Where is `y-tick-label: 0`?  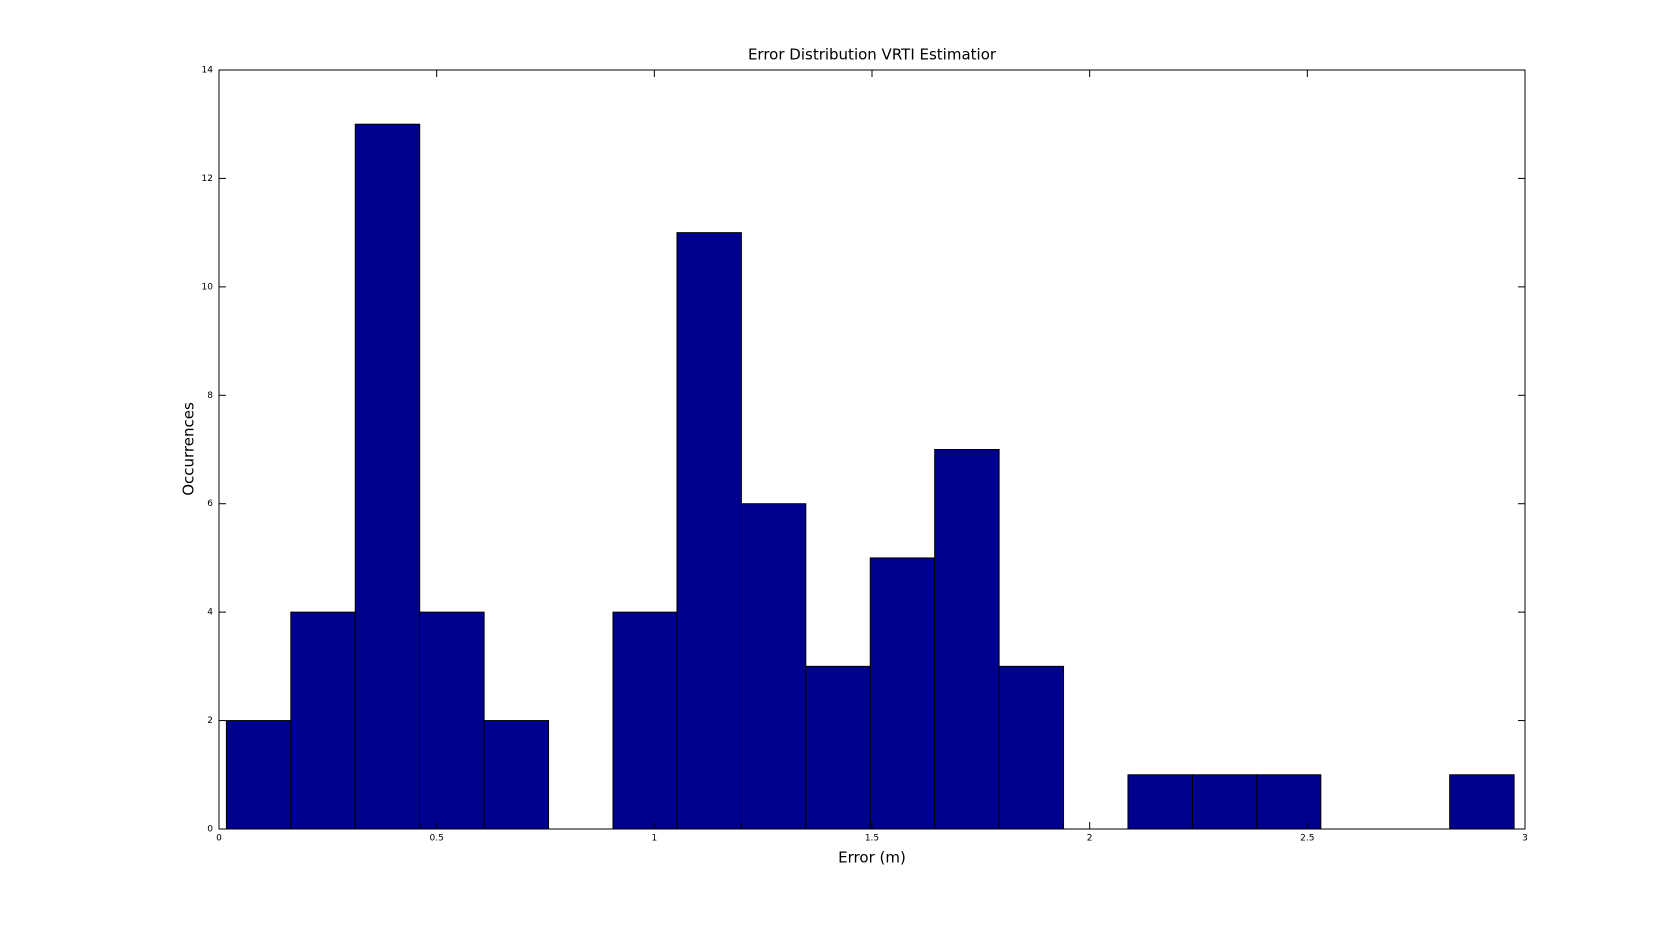
y-tick-label: 0 is located at coordinates (210, 830).